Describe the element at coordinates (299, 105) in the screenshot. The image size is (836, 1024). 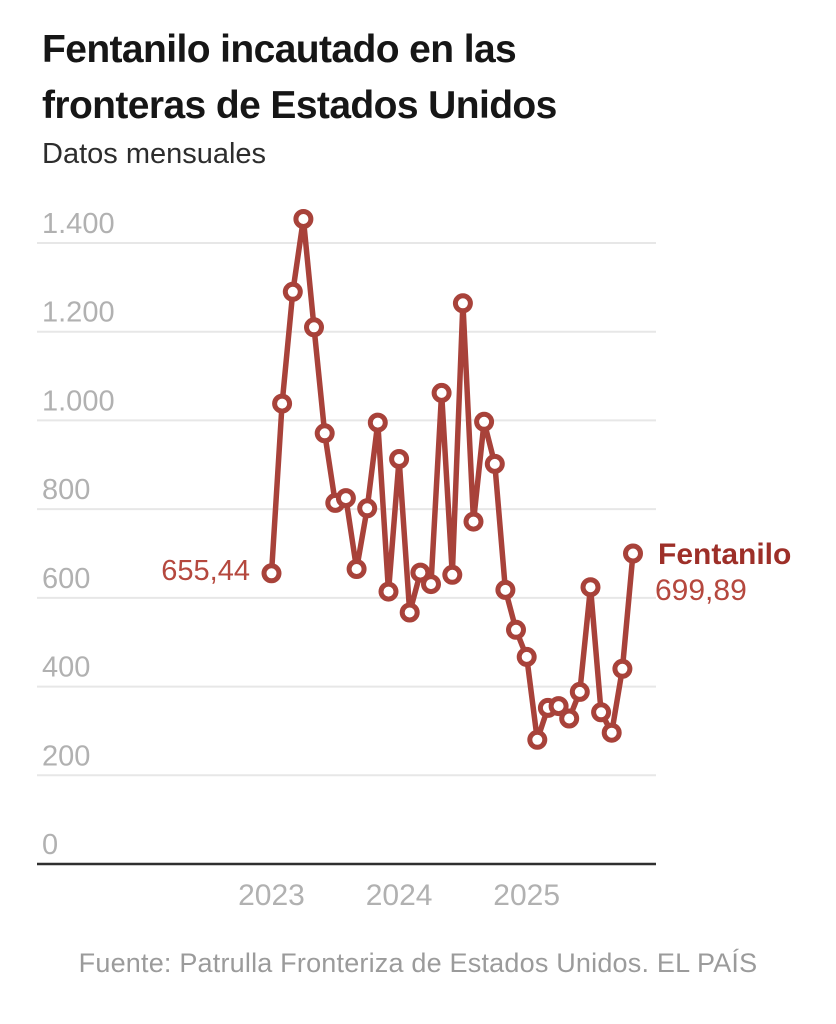
I see `chart-title-line-2: fronteras de Estados Unidos` at that location.